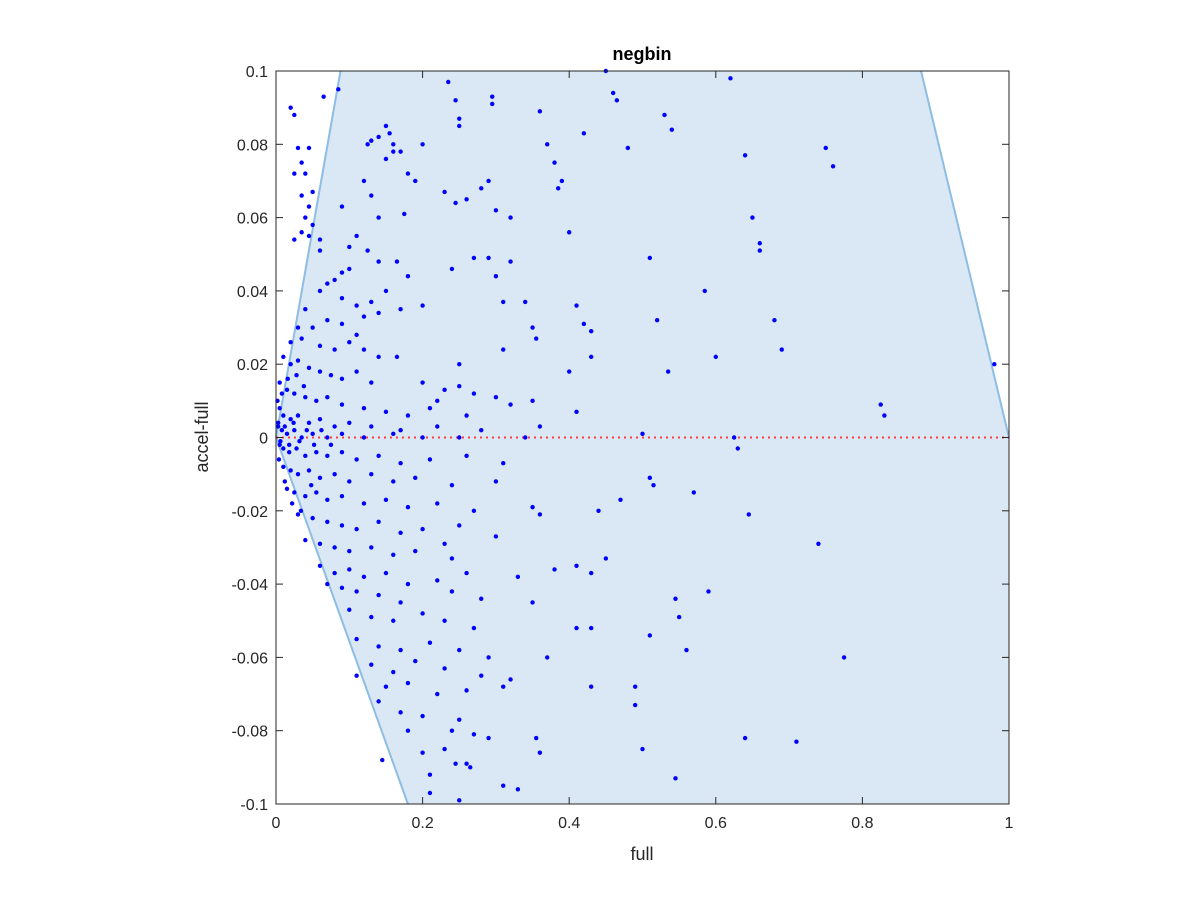 This screenshot has width=1200, height=900. What do you see at coordinates (569, 823) in the screenshot?
I see `x-tick-label: 0.4` at bounding box center [569, 823].